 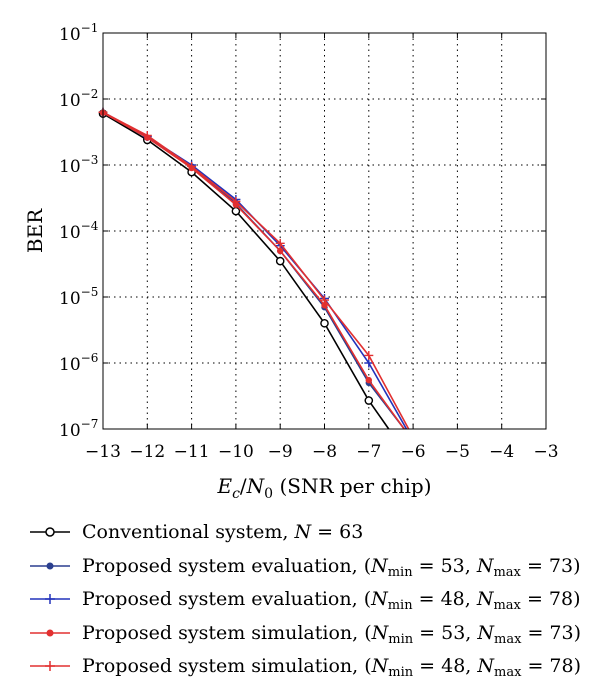 I want to click on x-tick-label: −6, so click(x=413, y=452).